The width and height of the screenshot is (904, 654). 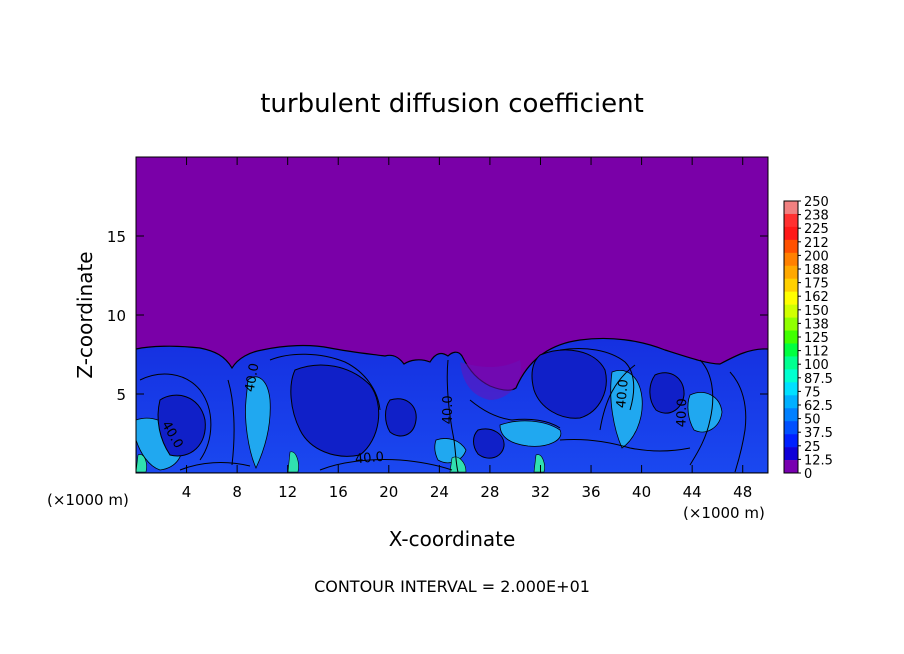 What do you see at coordinates (452, 586) in the screenshot?
I see `contour-interval-note: CONTOUR INTERVAL = 2.000E+01` at bounding box center [452, 586].